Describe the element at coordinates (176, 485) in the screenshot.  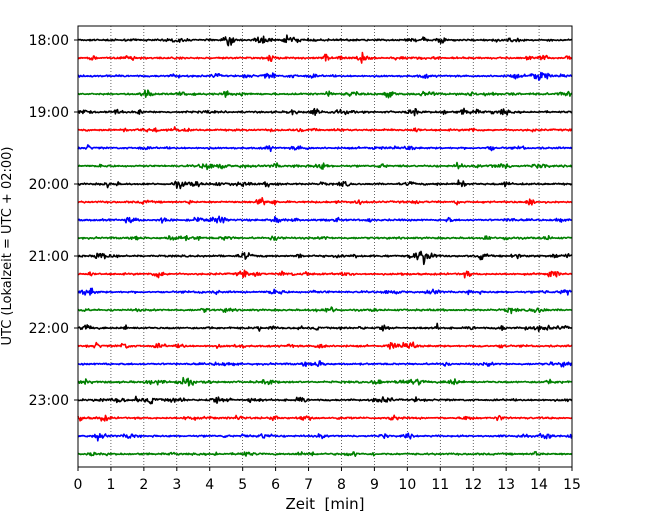
I see `x-tick-label-3: 3` at that location.